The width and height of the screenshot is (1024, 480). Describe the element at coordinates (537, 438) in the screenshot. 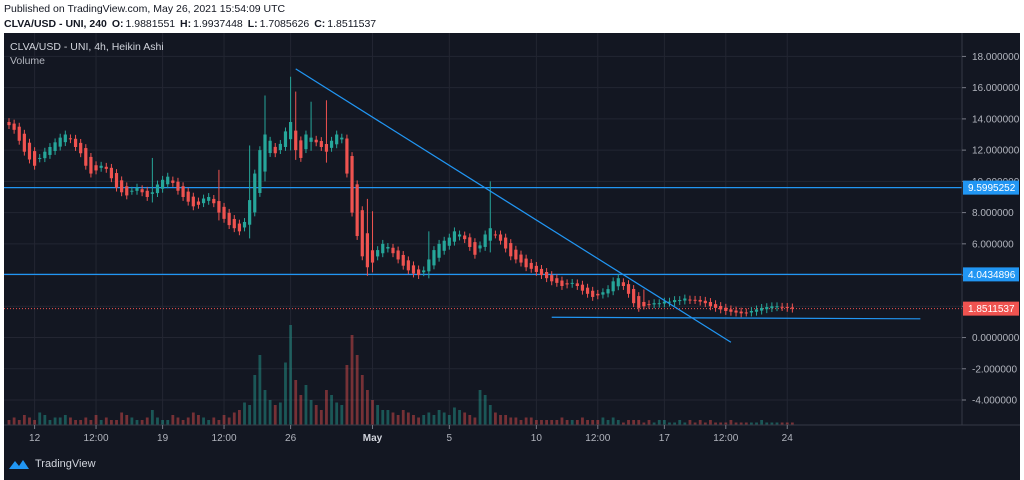

I see `time-tick-label: 10` at that location.